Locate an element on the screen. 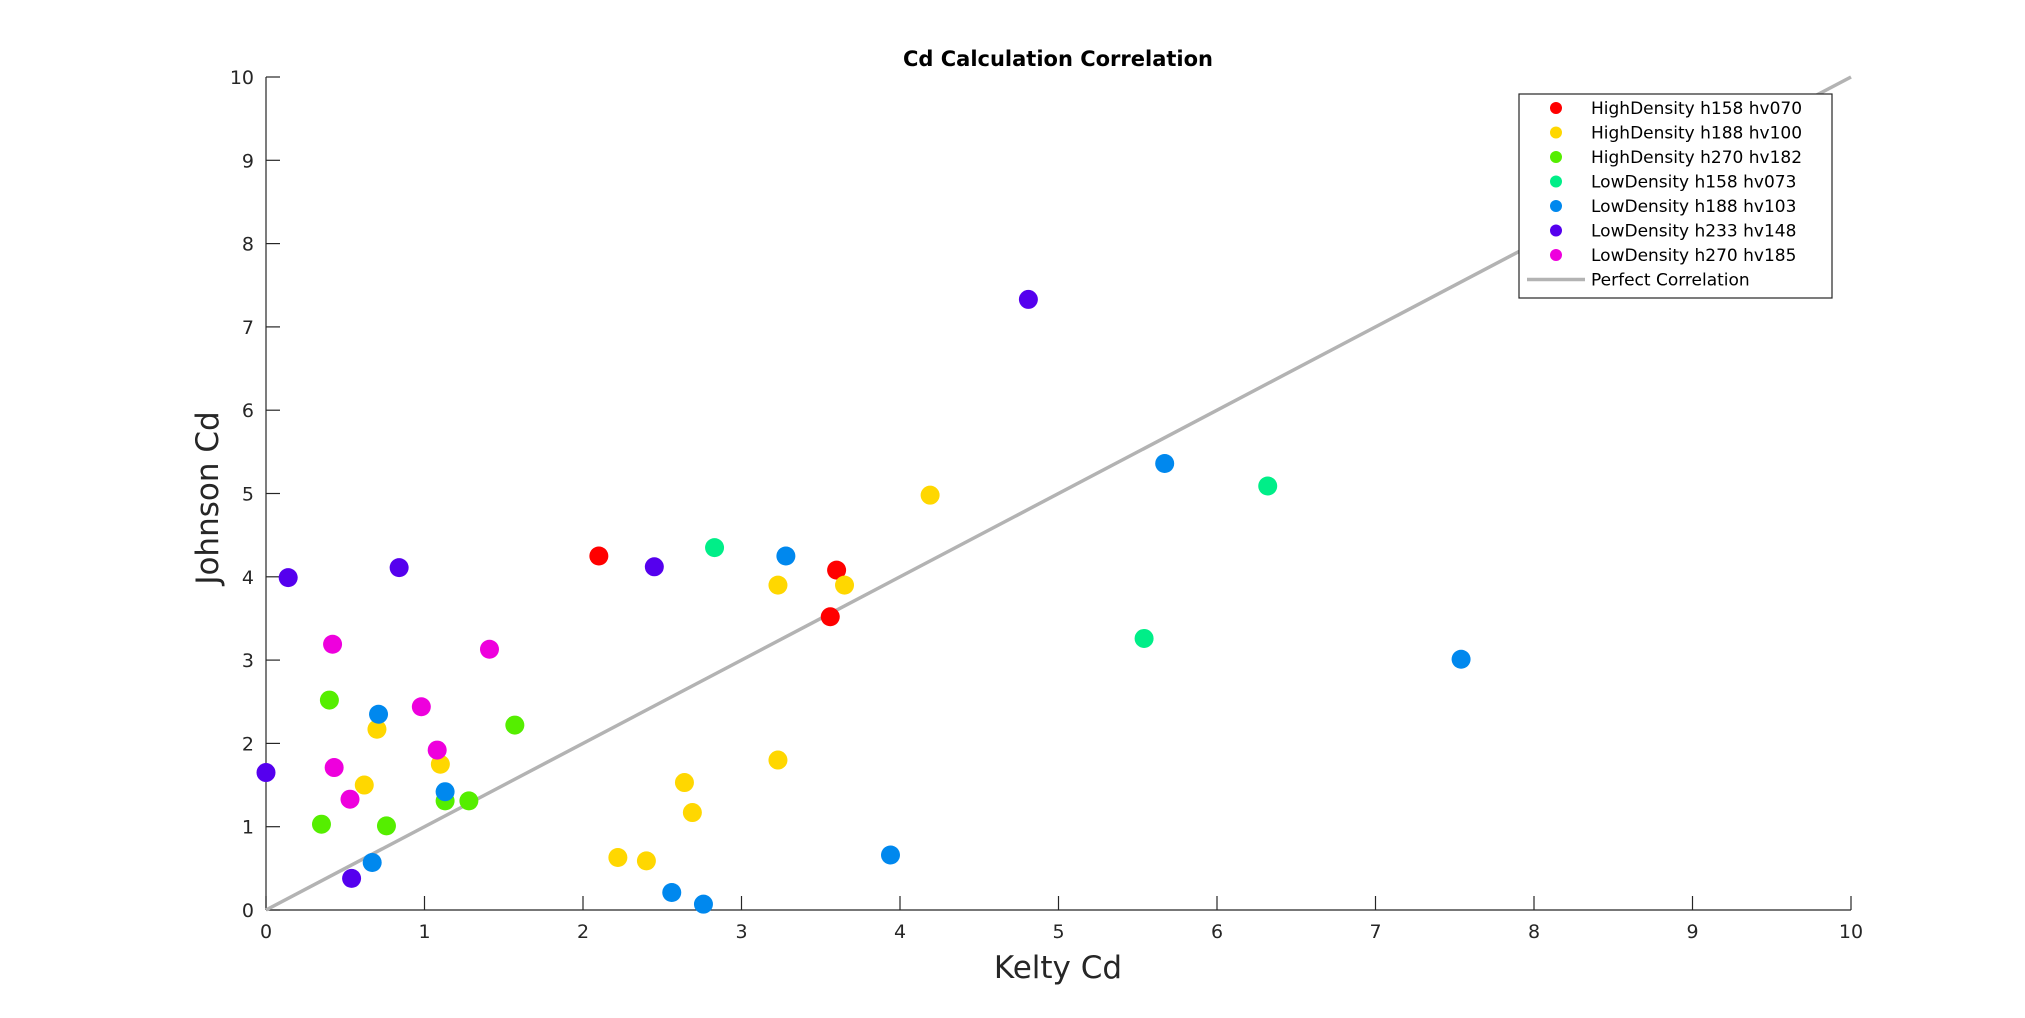 The image size is (2025, 1018). y-tick-label: 0 is located at coordinates (248, 911).